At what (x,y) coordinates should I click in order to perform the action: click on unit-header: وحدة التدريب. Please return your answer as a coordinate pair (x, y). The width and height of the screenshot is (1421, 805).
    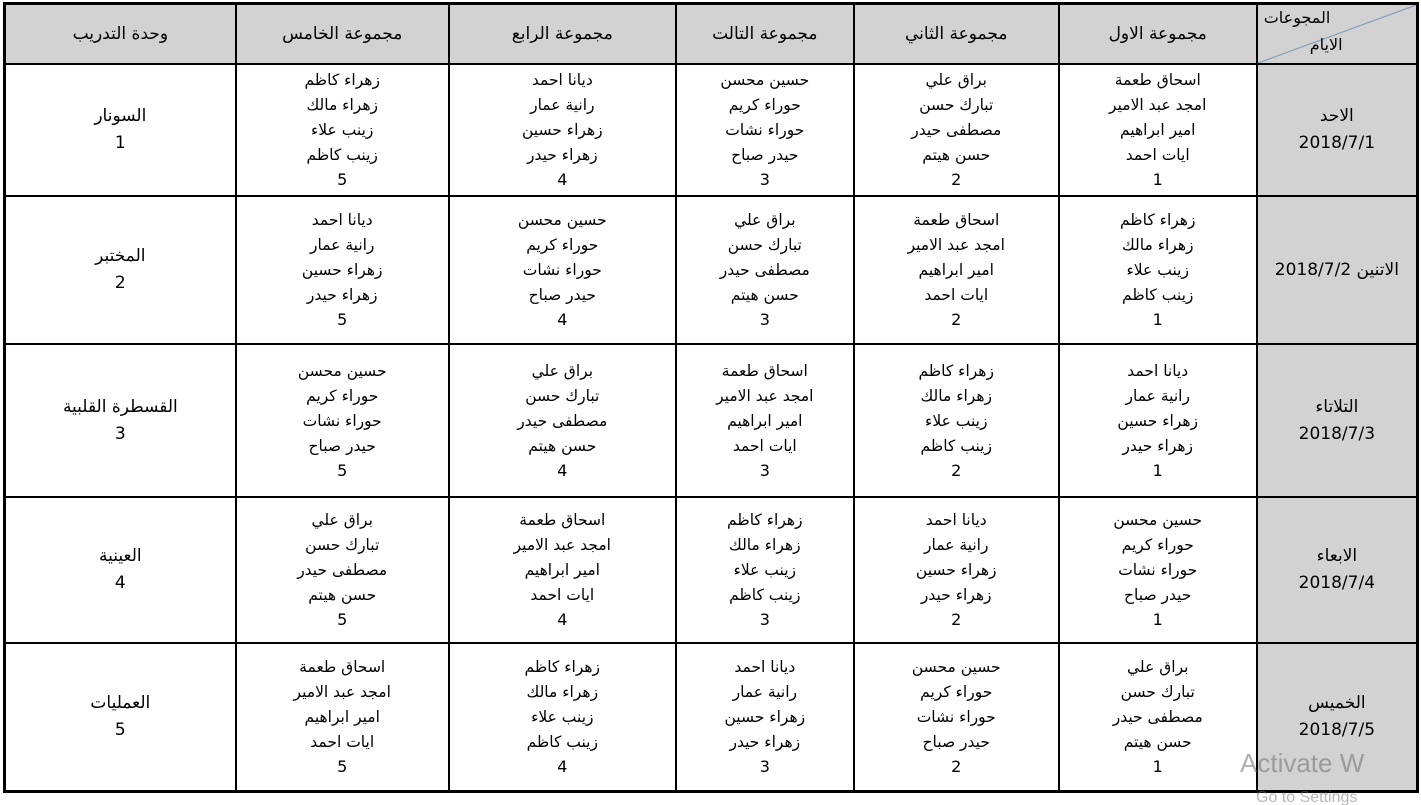
    Looking at the image, I should click on (120, 33).